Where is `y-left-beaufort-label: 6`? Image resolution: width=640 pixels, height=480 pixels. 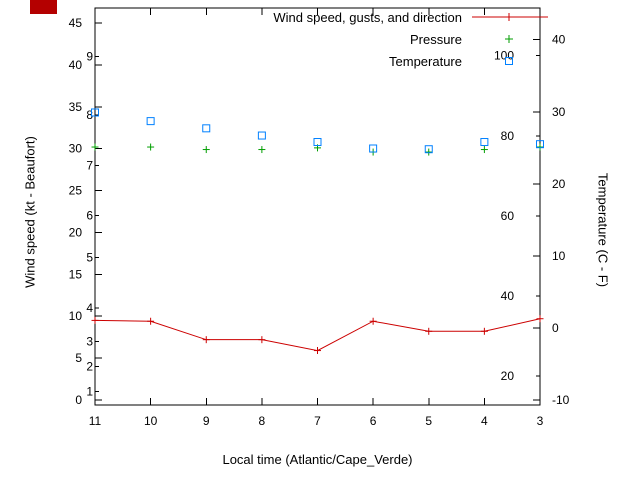 y-left-beaufort-label: 6 is located at coordinates (89, 216).